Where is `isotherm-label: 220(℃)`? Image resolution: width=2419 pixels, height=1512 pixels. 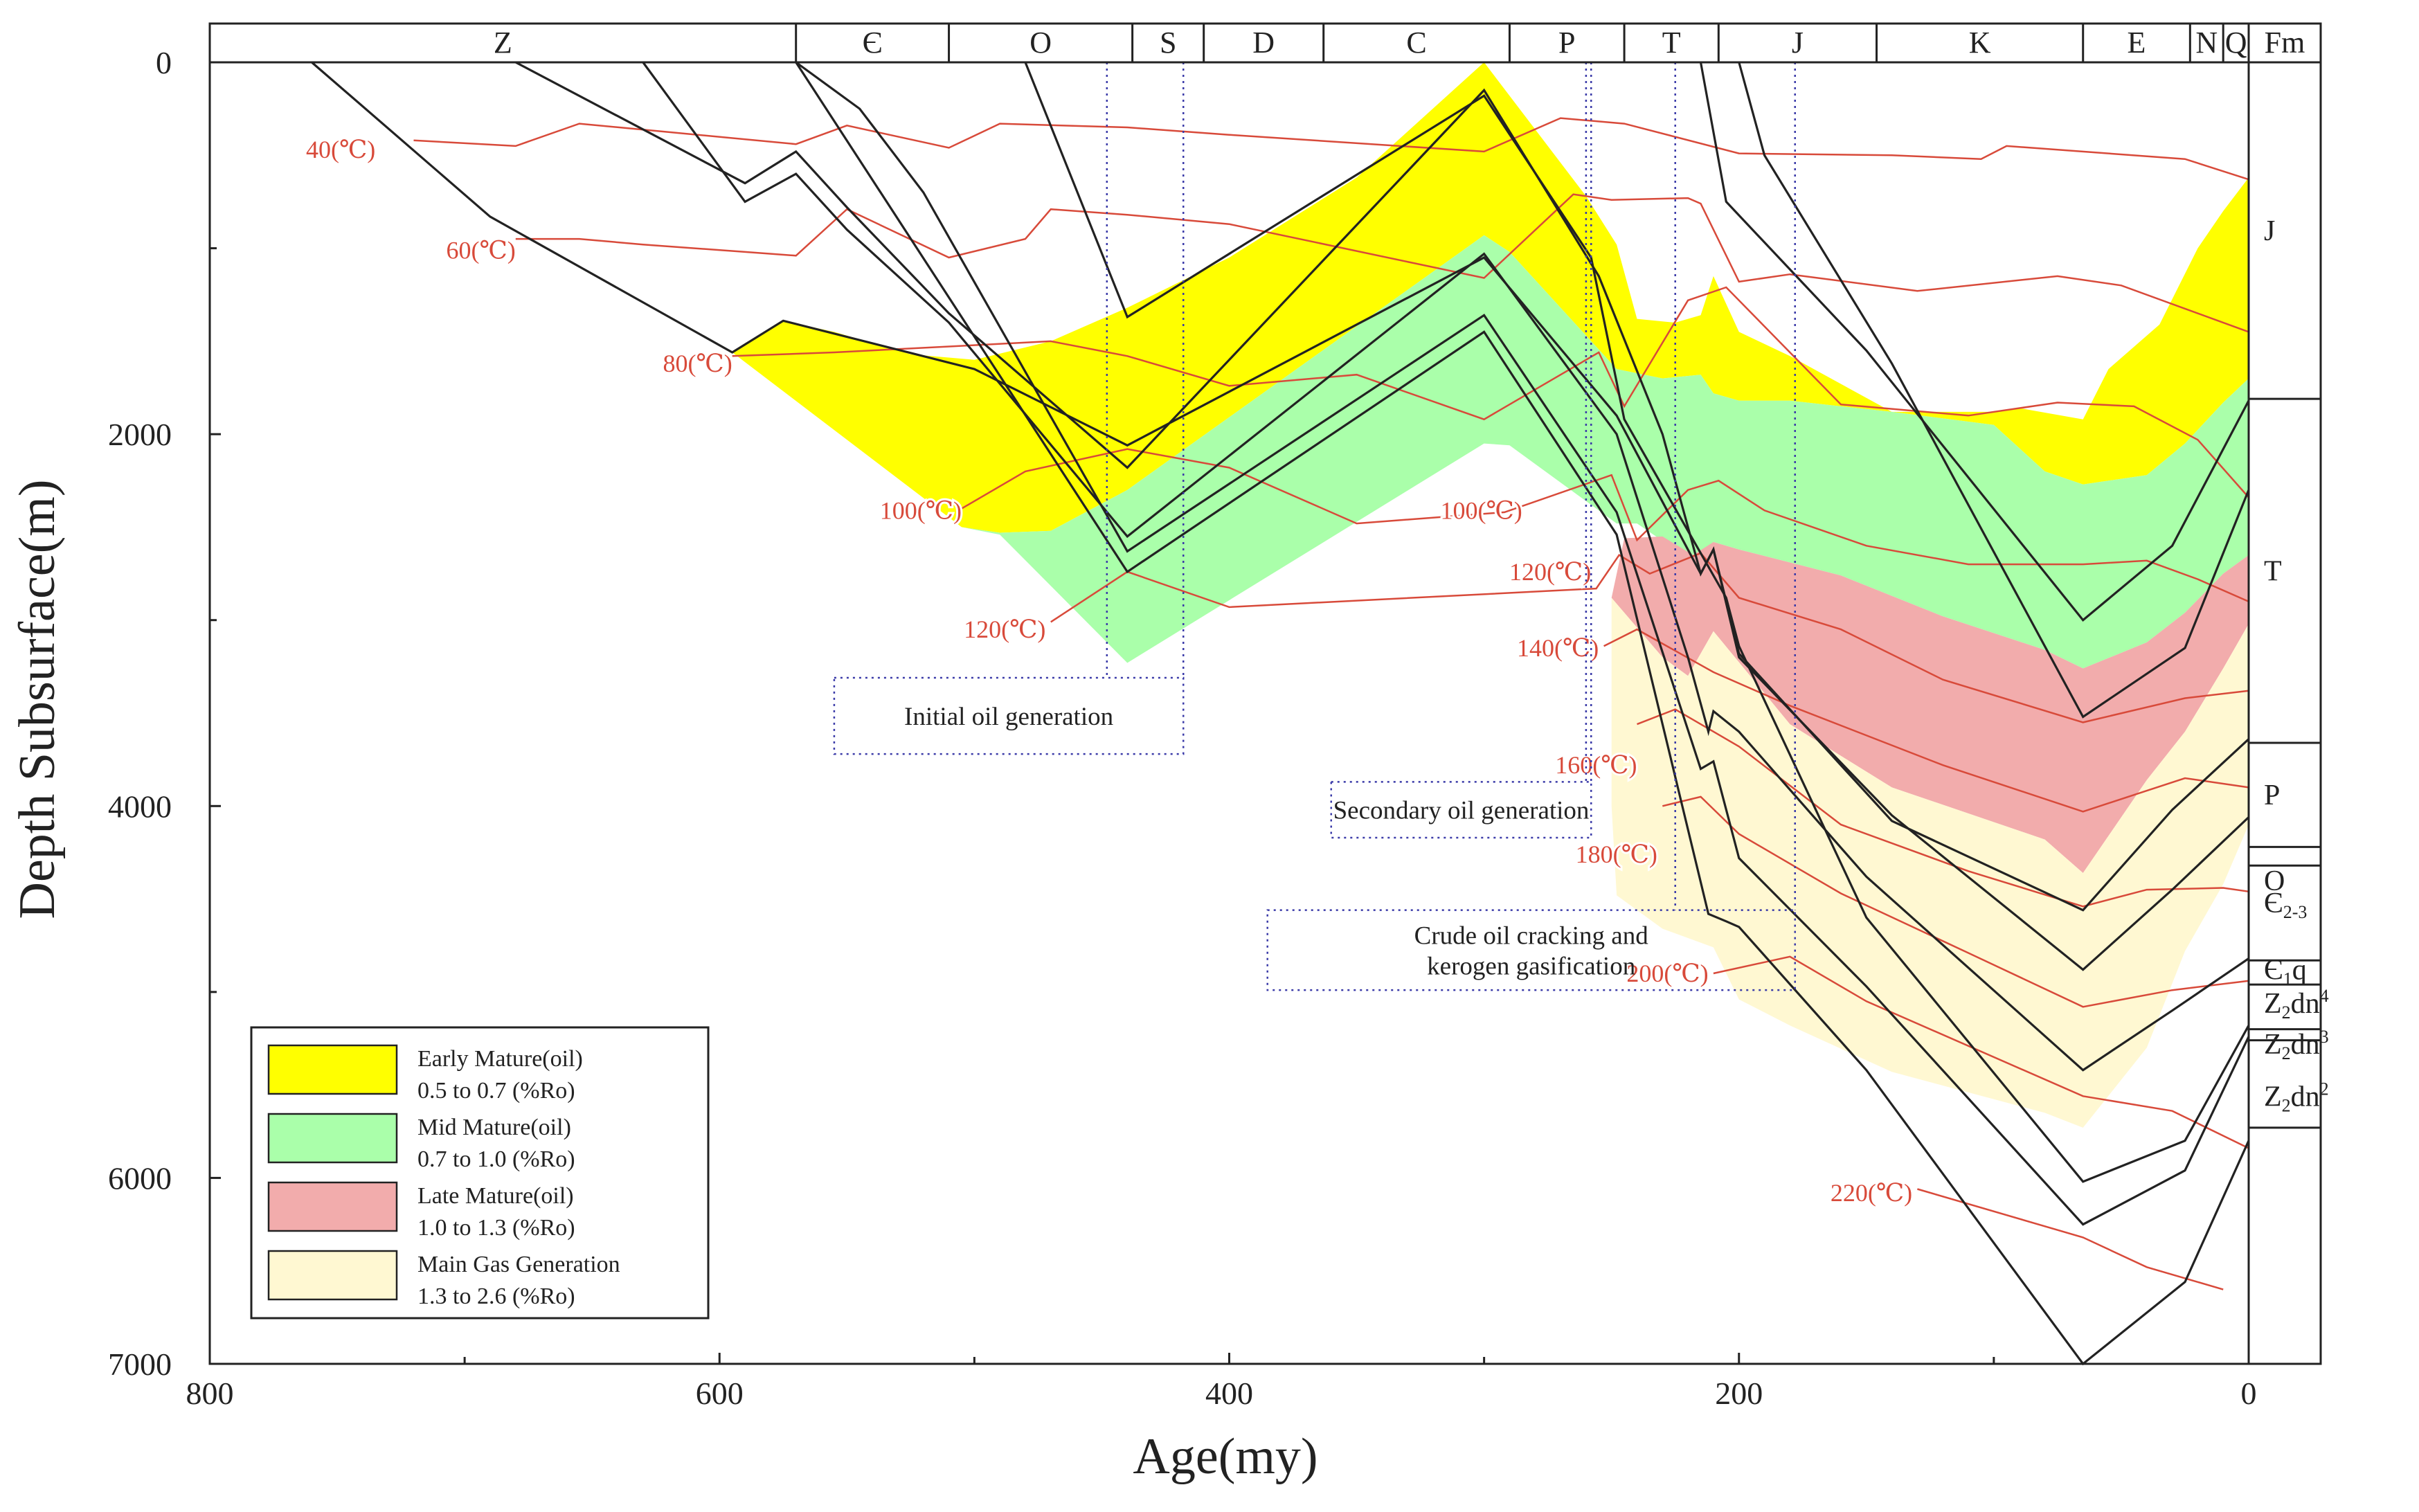
isotherm-label: 220(℃) is located at coordinates (1871, 1193).